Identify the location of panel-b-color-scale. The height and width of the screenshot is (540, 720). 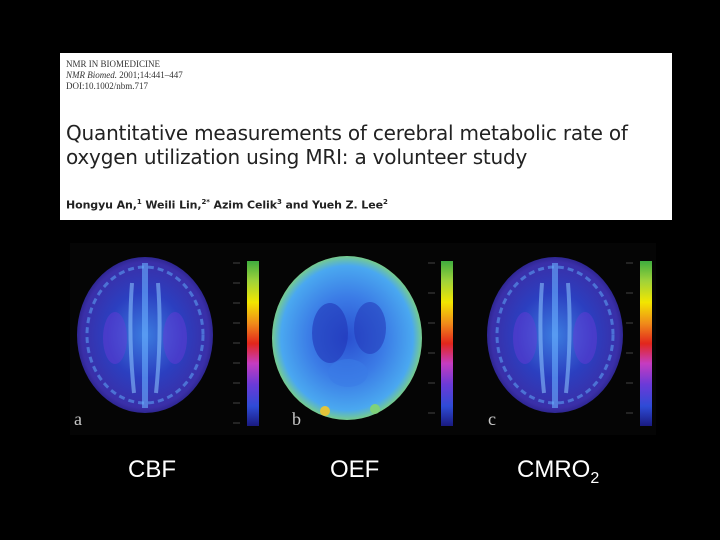
(447, 343).